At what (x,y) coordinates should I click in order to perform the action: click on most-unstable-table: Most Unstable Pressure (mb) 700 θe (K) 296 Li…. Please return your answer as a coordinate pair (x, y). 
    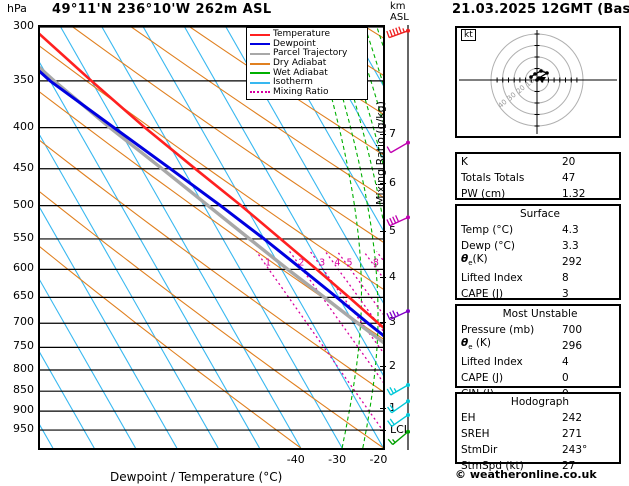
    Looking at the image, I should click on (538, 351).